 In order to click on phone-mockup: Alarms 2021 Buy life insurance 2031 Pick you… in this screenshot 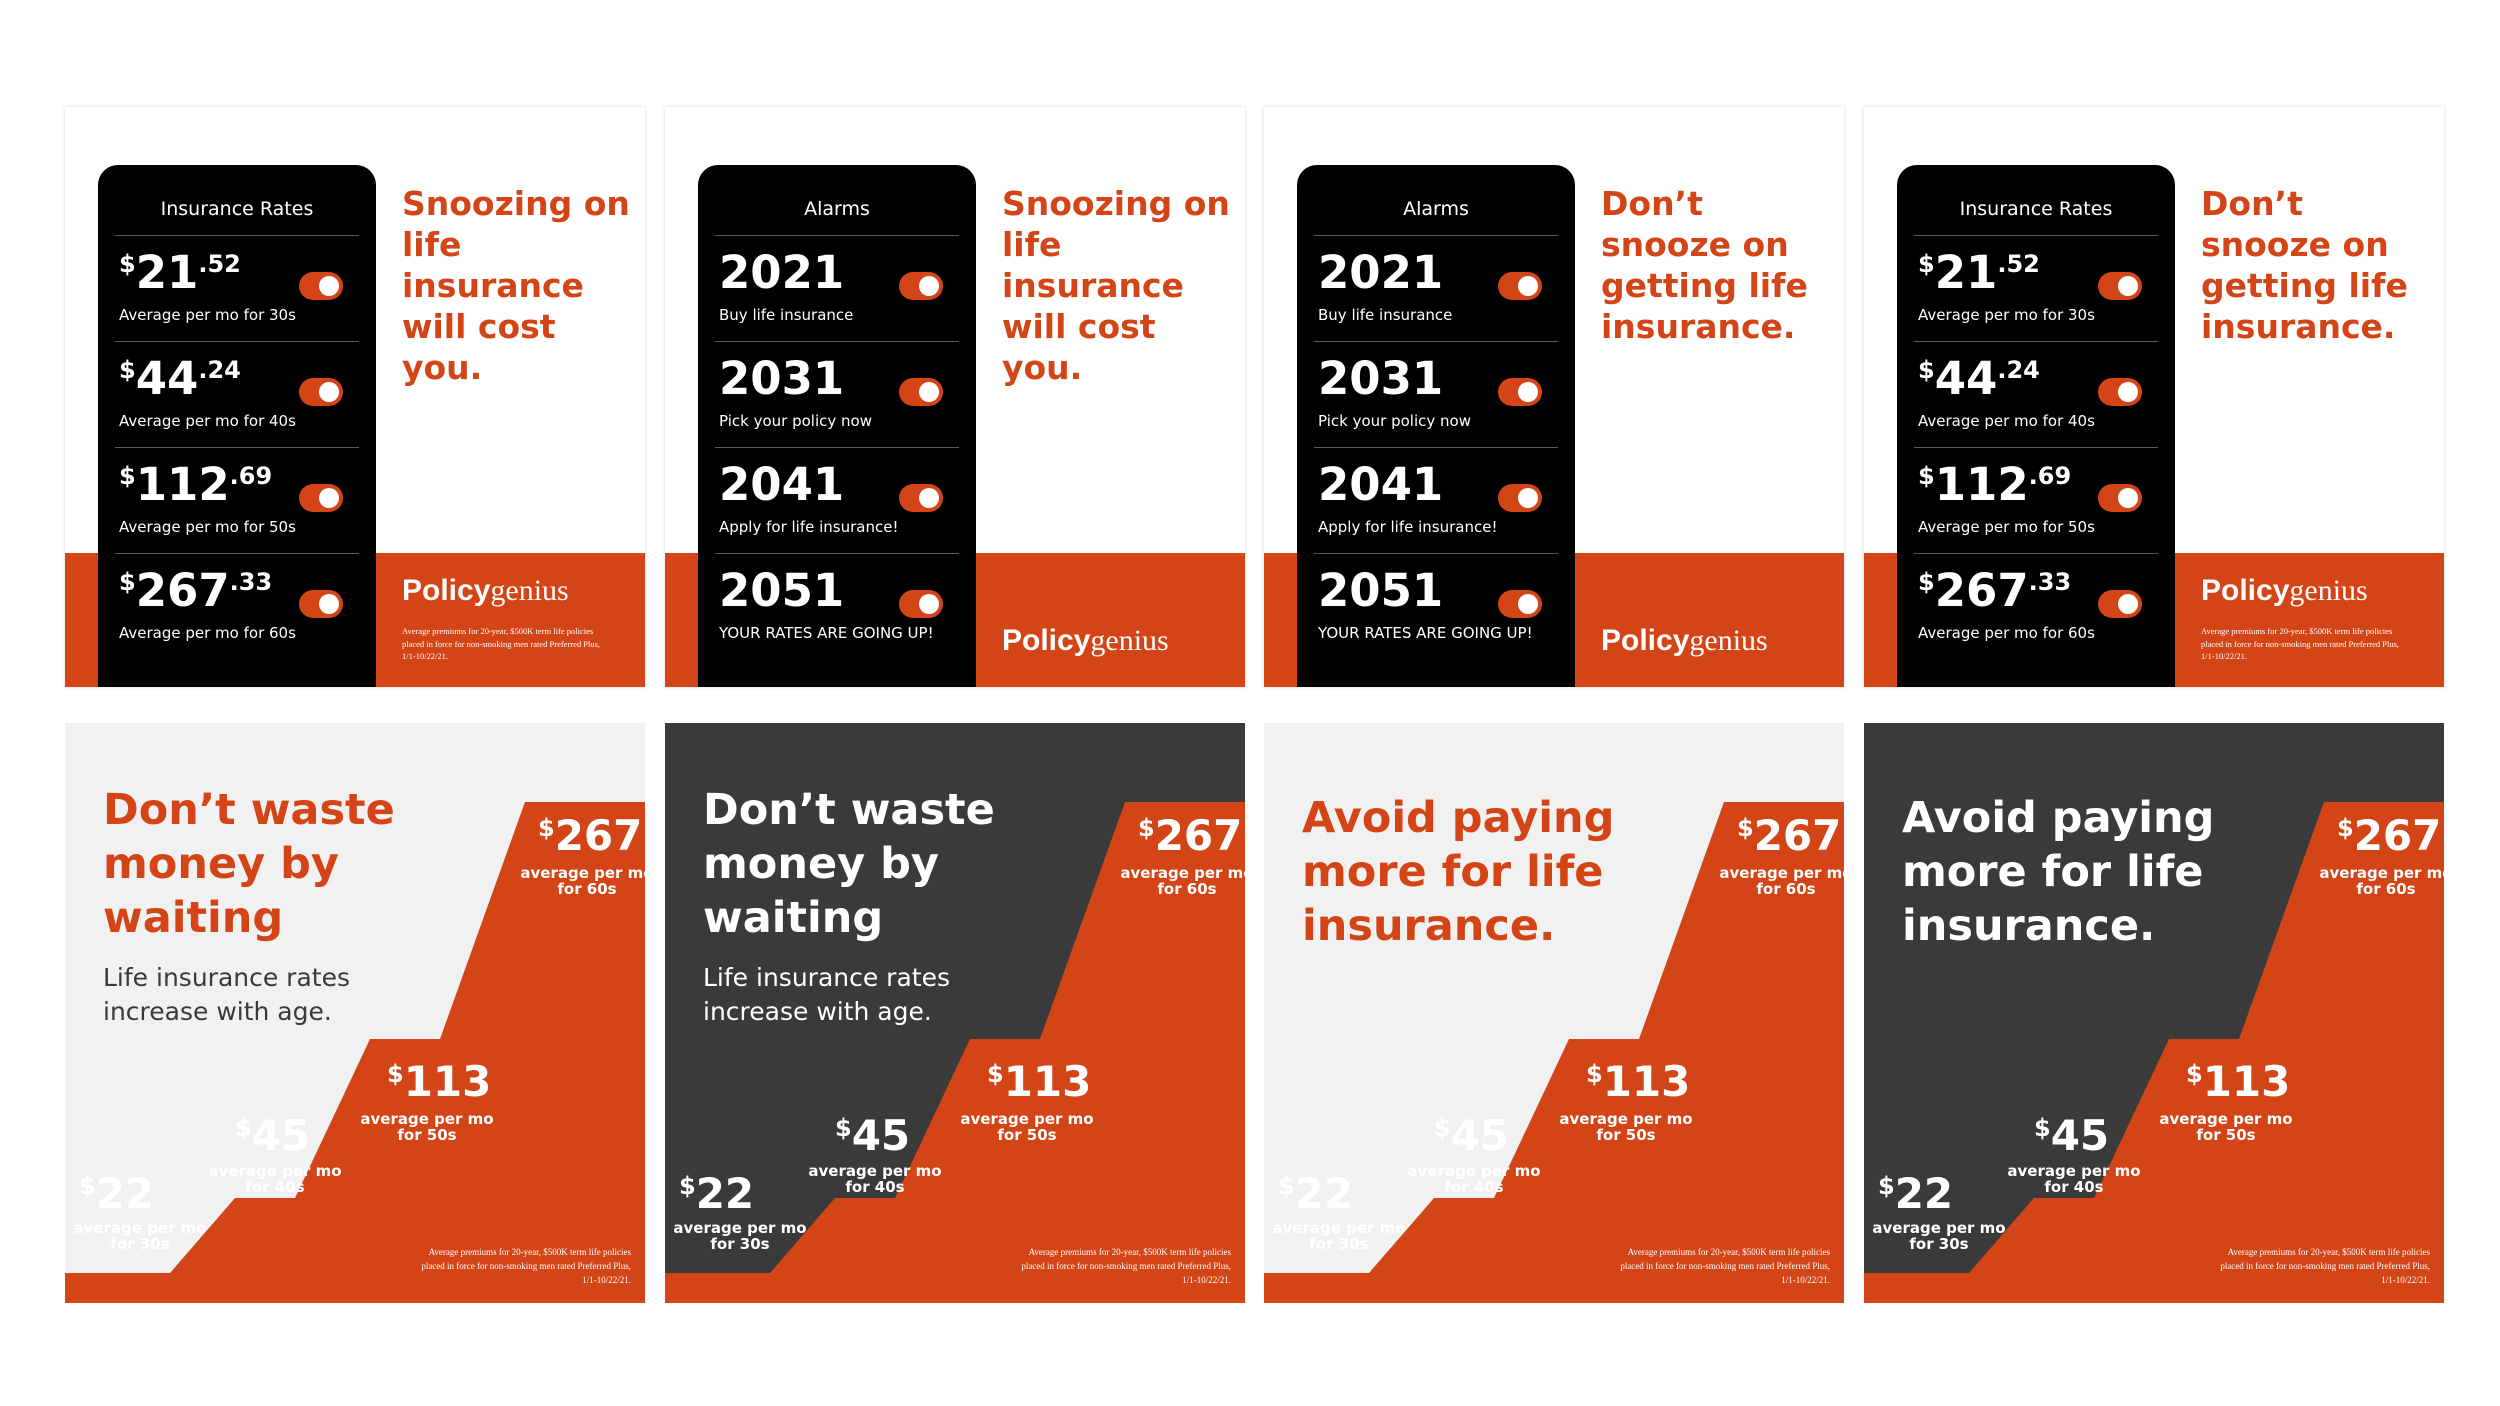, I will do `click(837, 426)`.